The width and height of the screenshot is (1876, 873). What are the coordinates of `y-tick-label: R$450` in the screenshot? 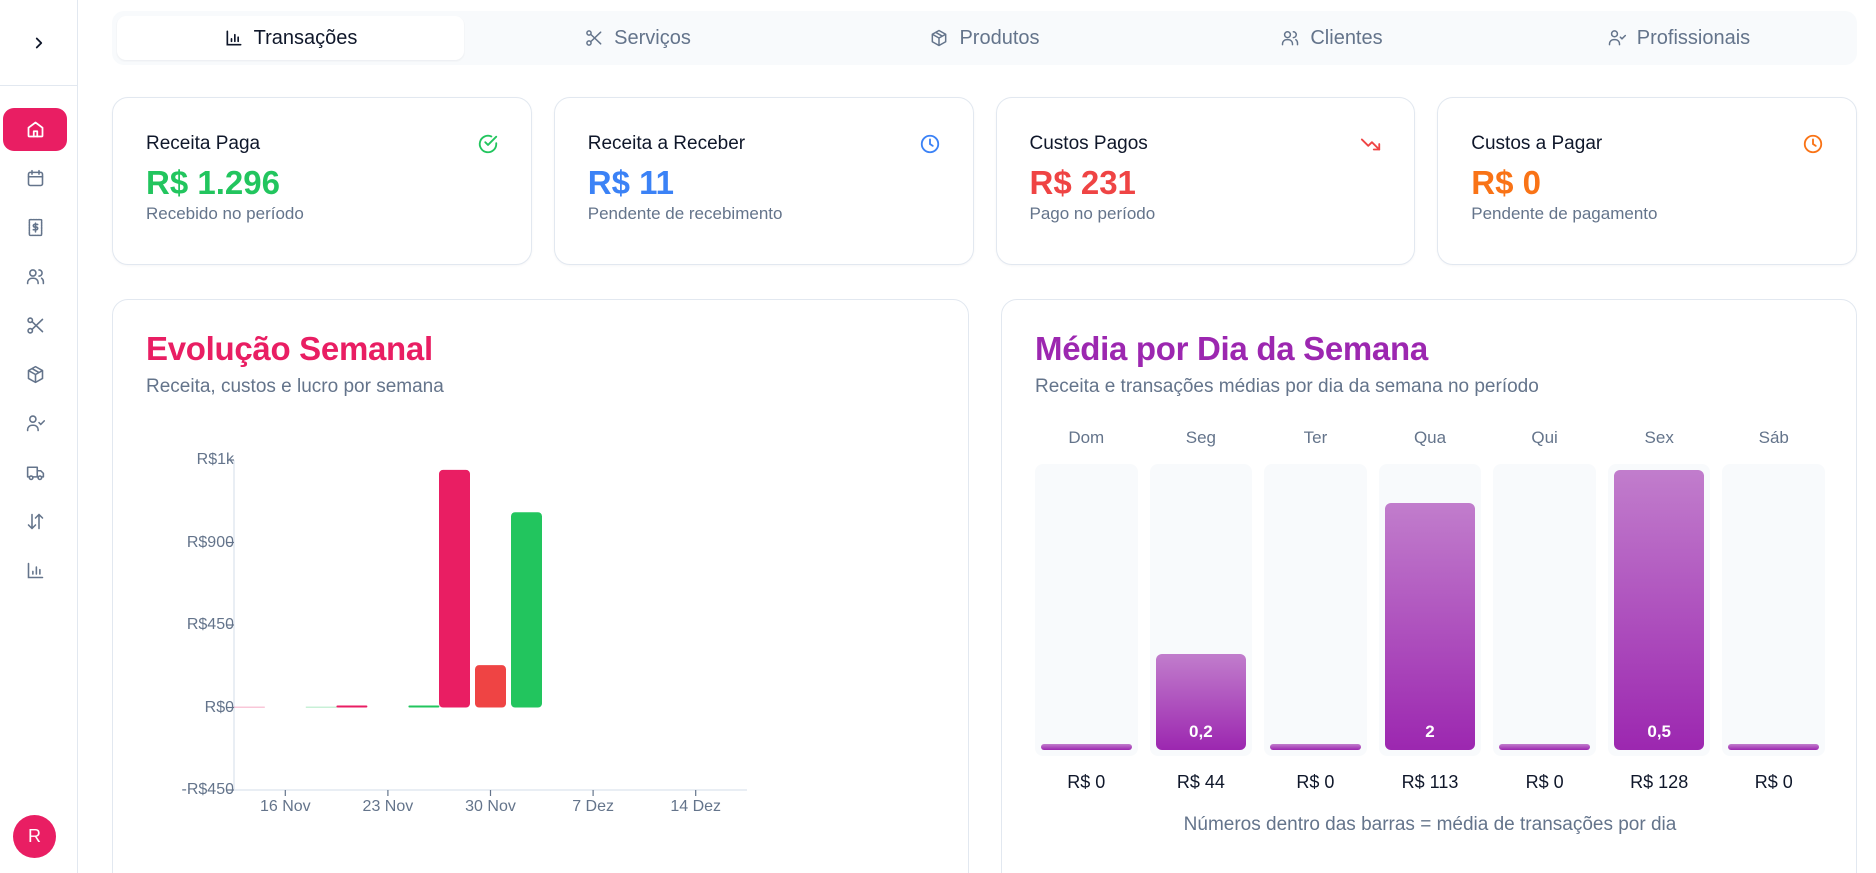 It's located at (210, 624).